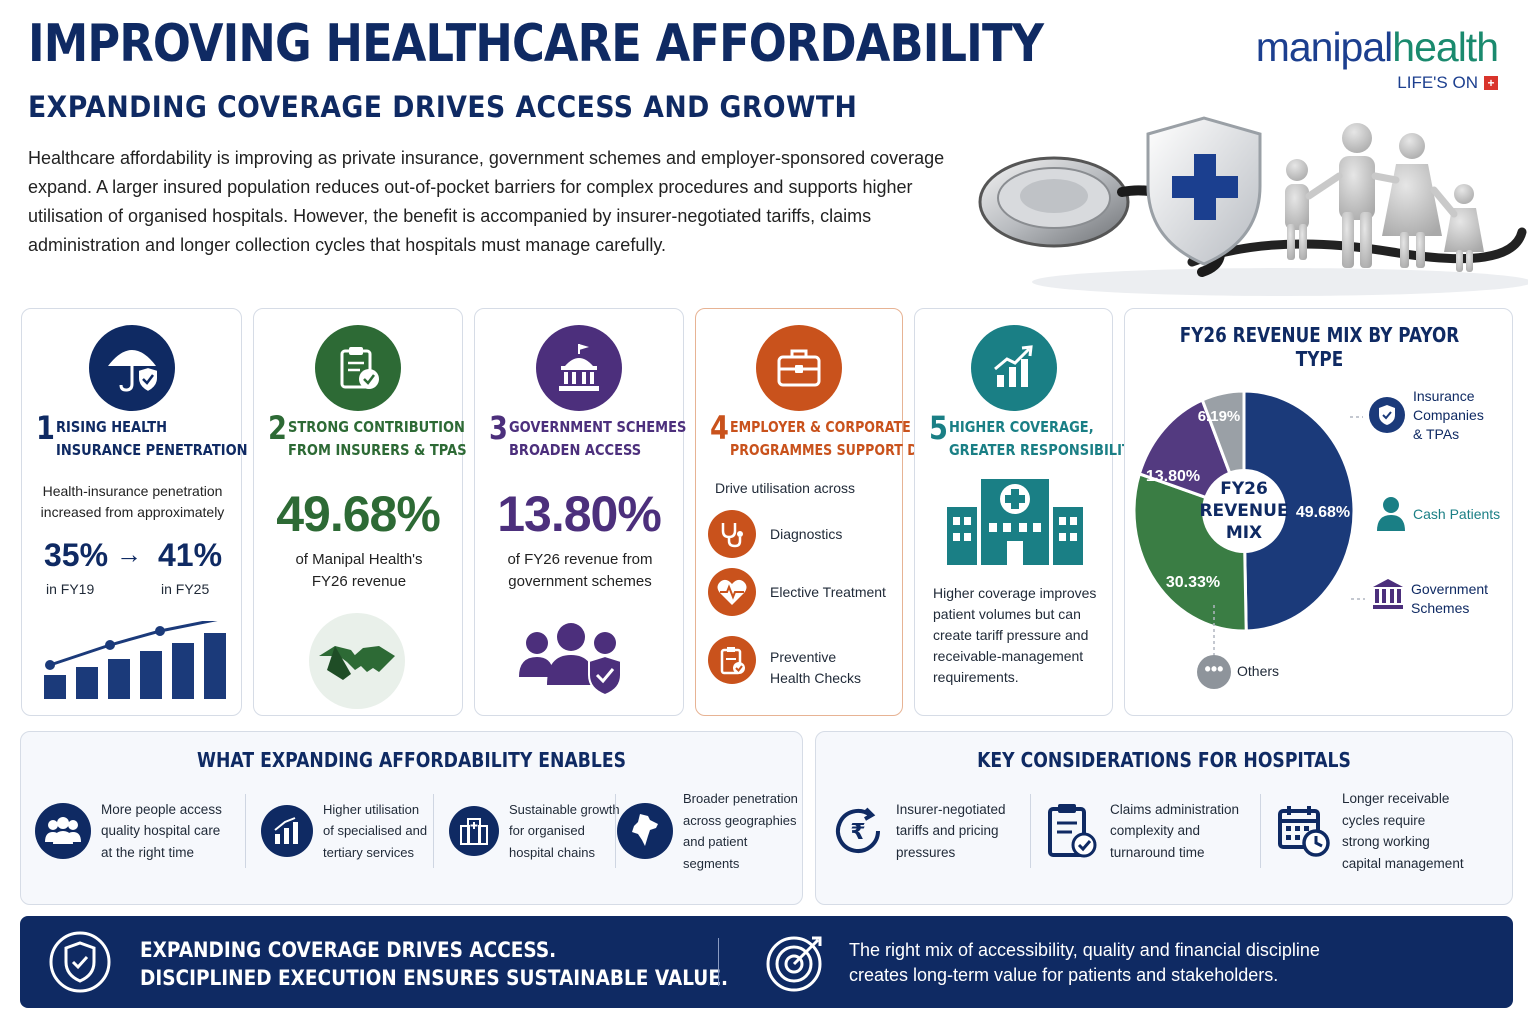 The image size is (1536, 1024). What do you see at coordinates (63, 831) in the screenshot?
I see `people-group-icon` at bounding box center [63, 831].